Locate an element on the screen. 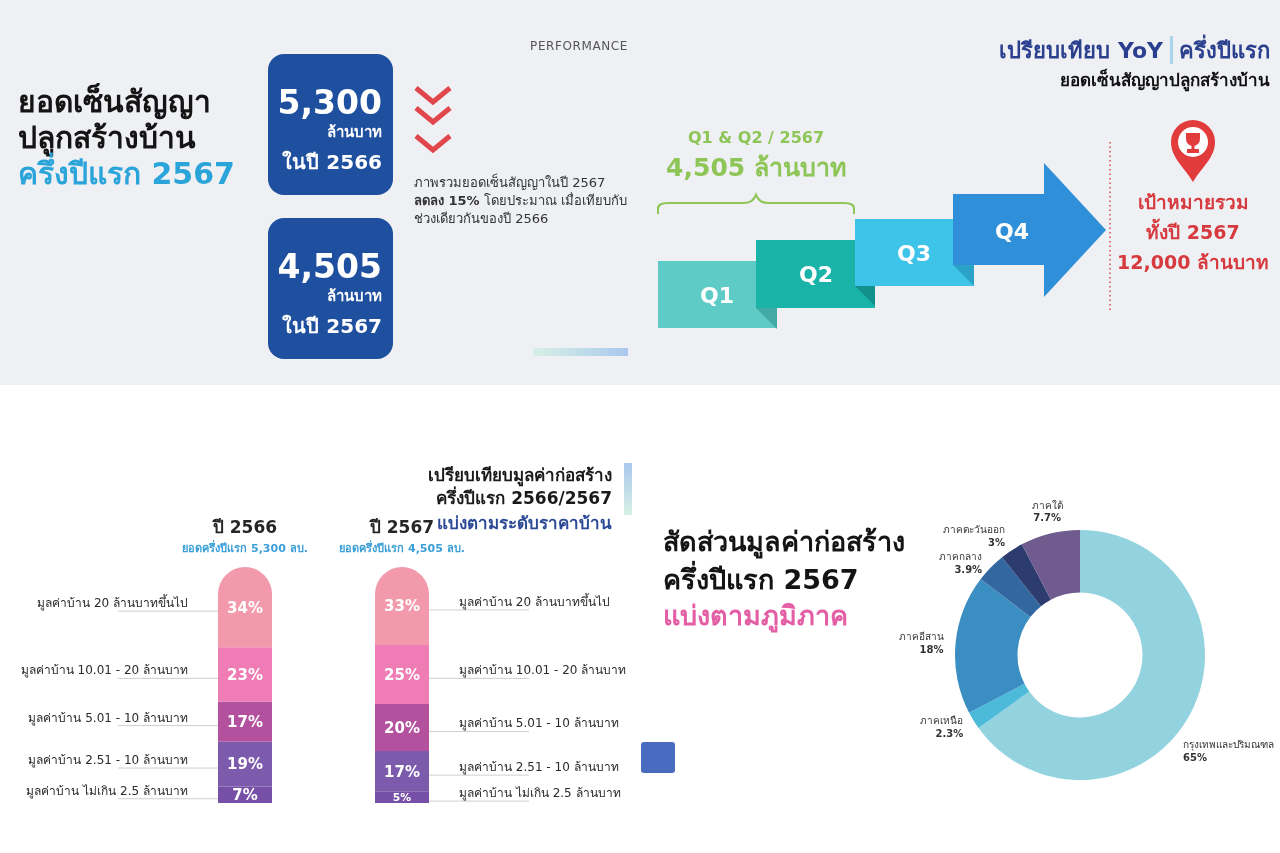  data-label: 23% is located at coordinates (245, 674).